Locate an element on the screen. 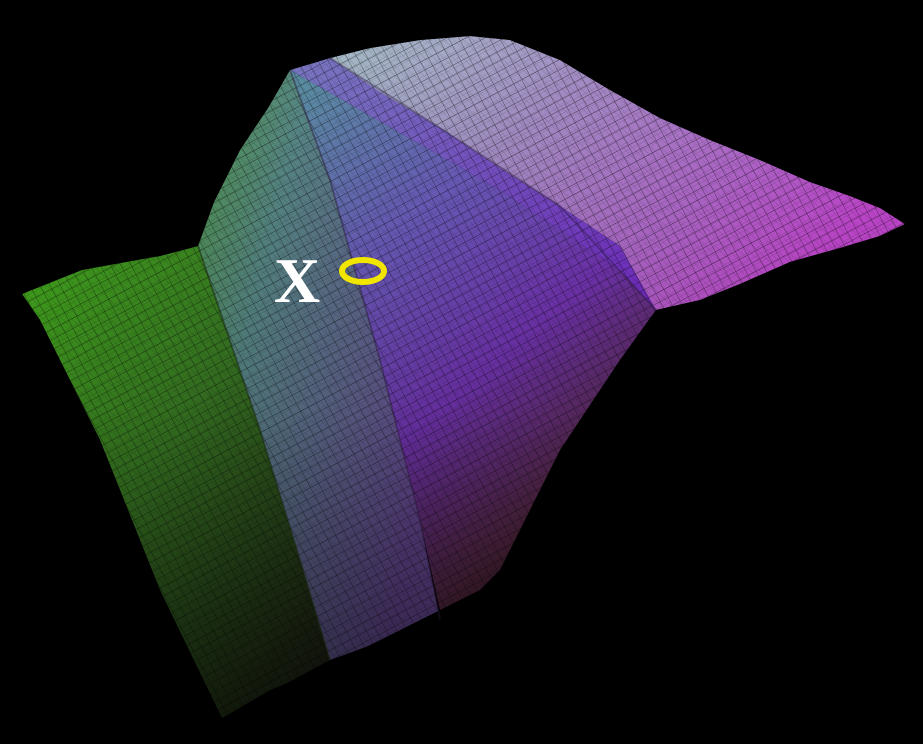  marker-ring is located at coordinates (363, 271).